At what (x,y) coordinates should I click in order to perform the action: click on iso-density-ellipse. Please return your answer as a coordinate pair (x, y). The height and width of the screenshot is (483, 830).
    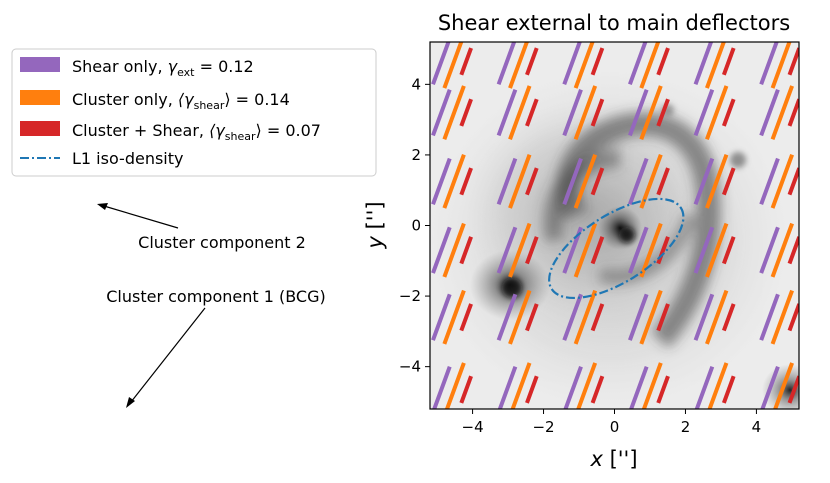
    Looking at the image, I should click on (616, 248).